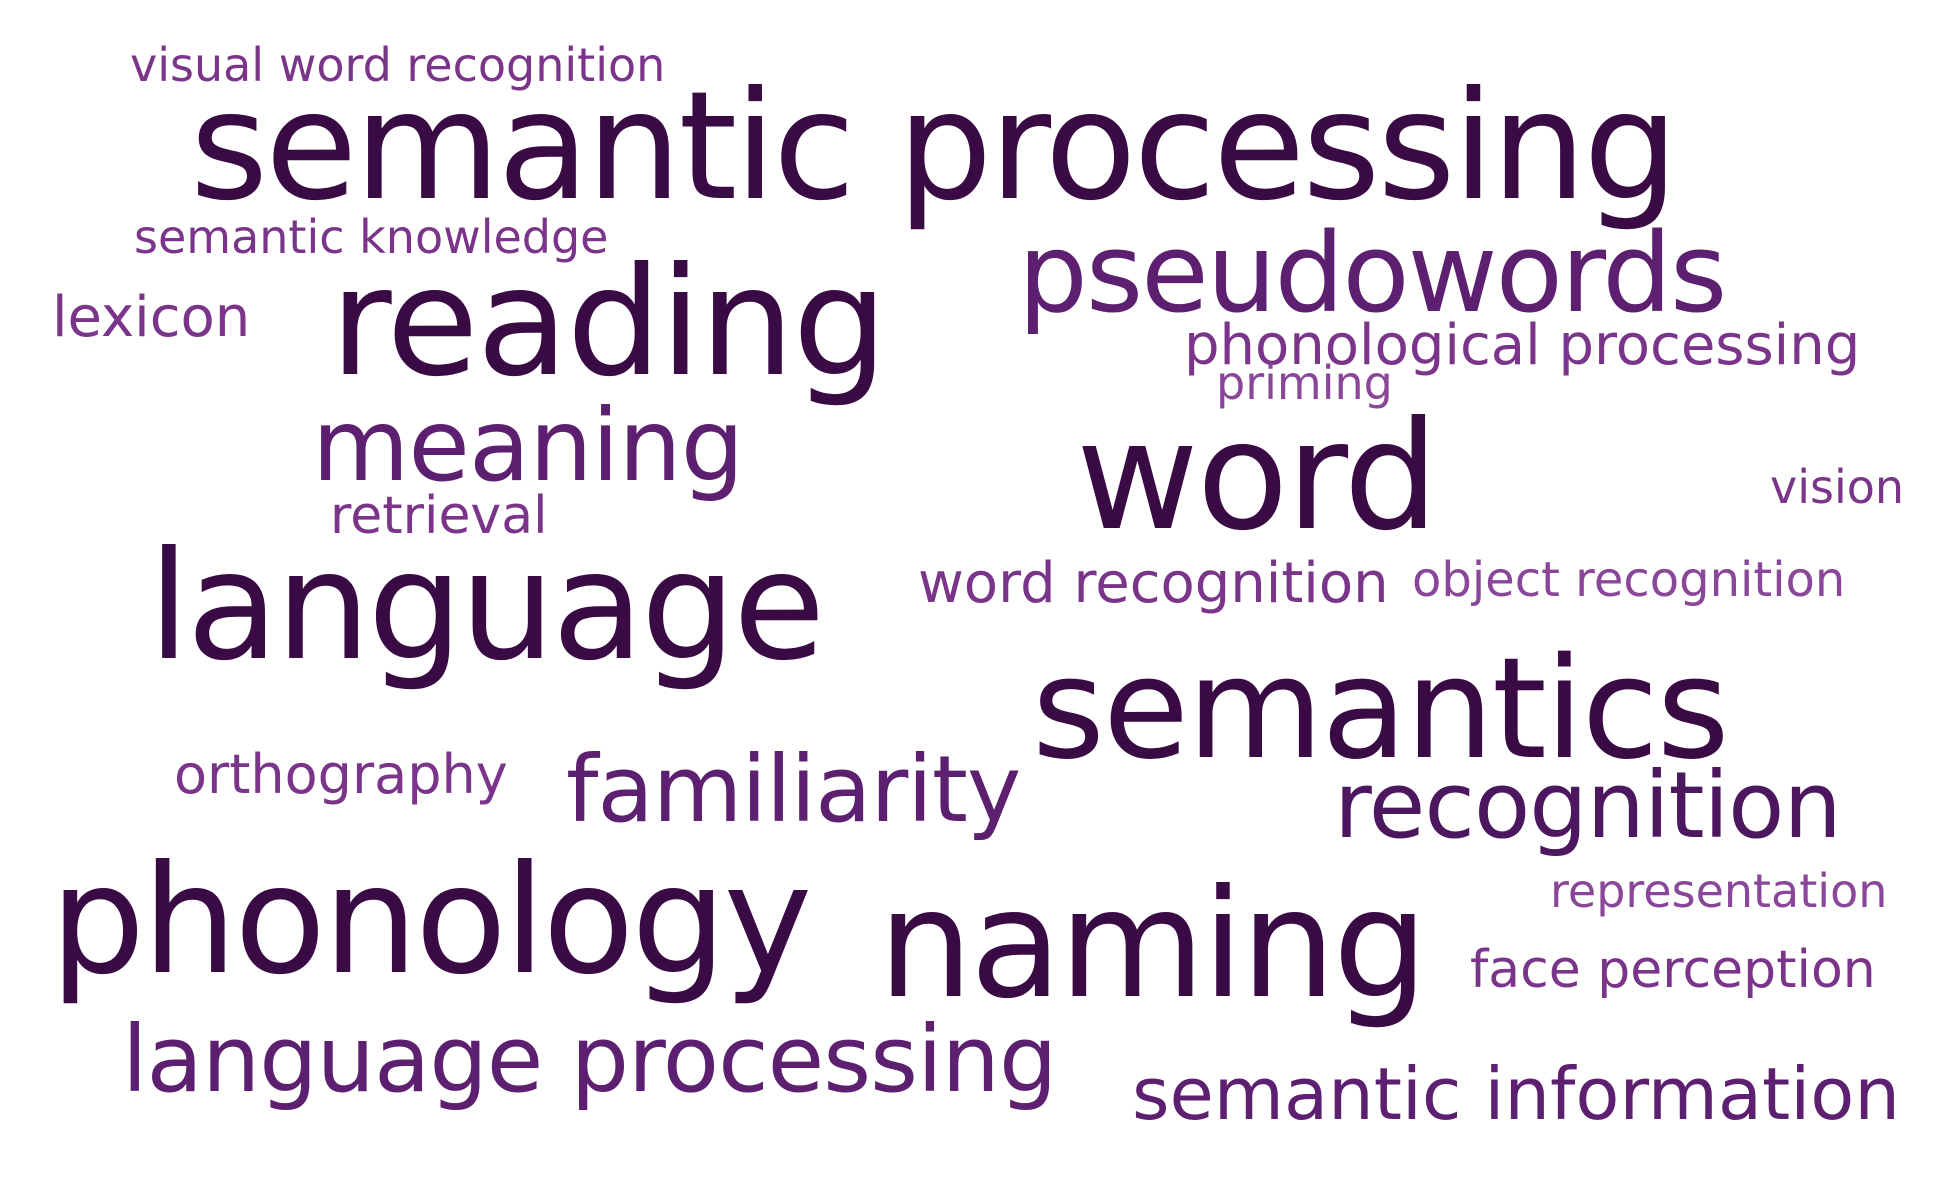 Image resolution: width=1939 pixels, height=1196 pixels. I want to click on term-phonology: phonology, so click(431, 921).